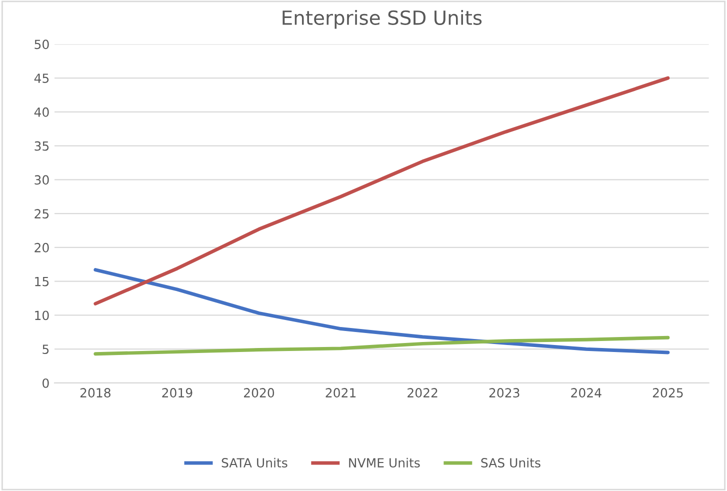 This screenshot has height=491, width=727. What do you see at coordinates (586, 393) in the screenshot?
I see `x-tick-label: 2024` at bounding box center [586, 393].